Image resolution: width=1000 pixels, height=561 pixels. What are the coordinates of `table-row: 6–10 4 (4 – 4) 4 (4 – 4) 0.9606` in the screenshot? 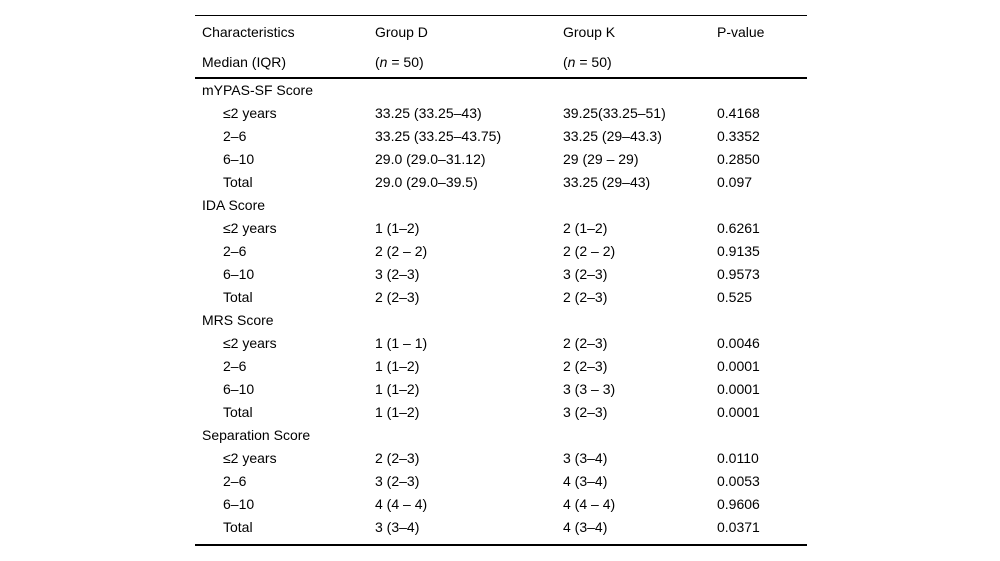 It's located at (501, 504).